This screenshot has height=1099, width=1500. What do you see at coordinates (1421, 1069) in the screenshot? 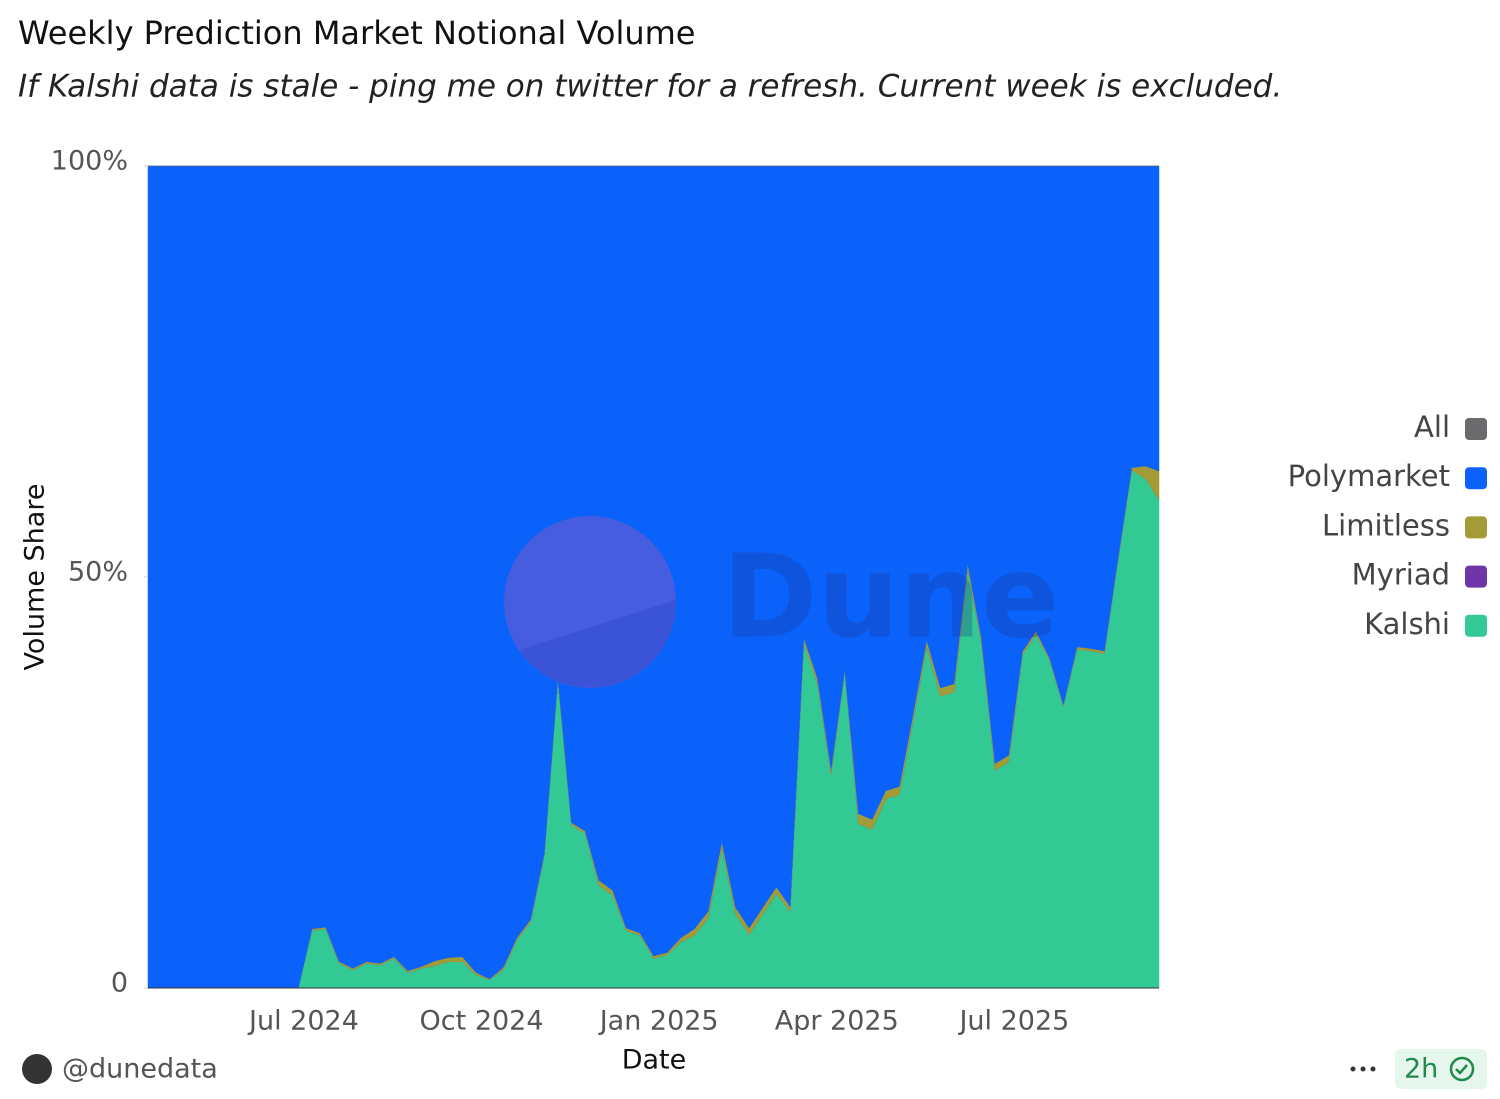
I see `refresh-age: 2h` at bounding box center [1421, 1069].